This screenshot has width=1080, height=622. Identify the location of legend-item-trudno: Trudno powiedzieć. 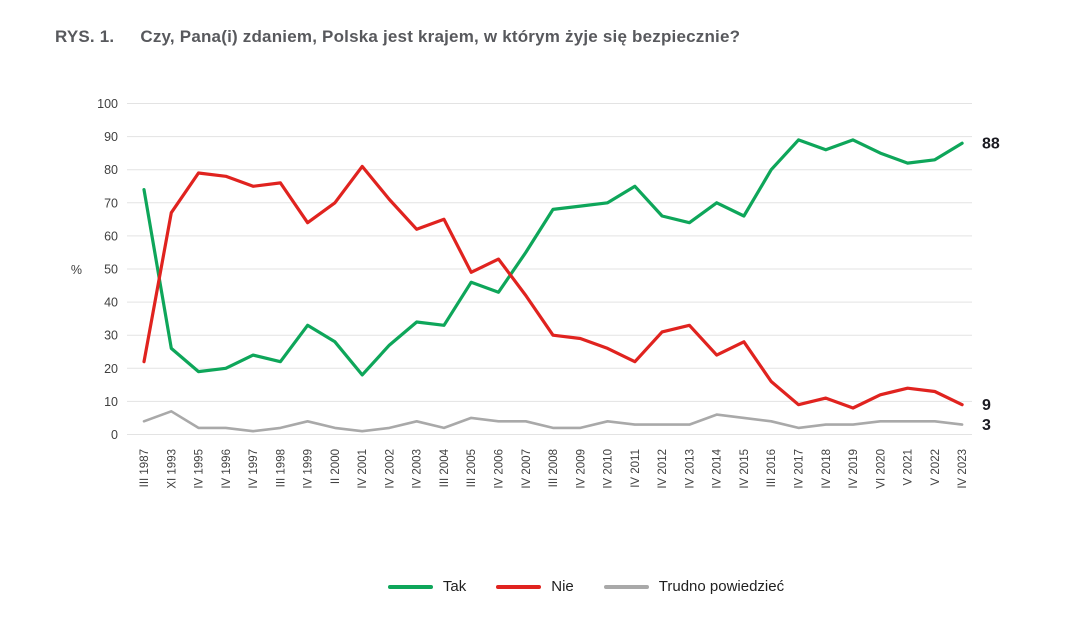
(694, 586).